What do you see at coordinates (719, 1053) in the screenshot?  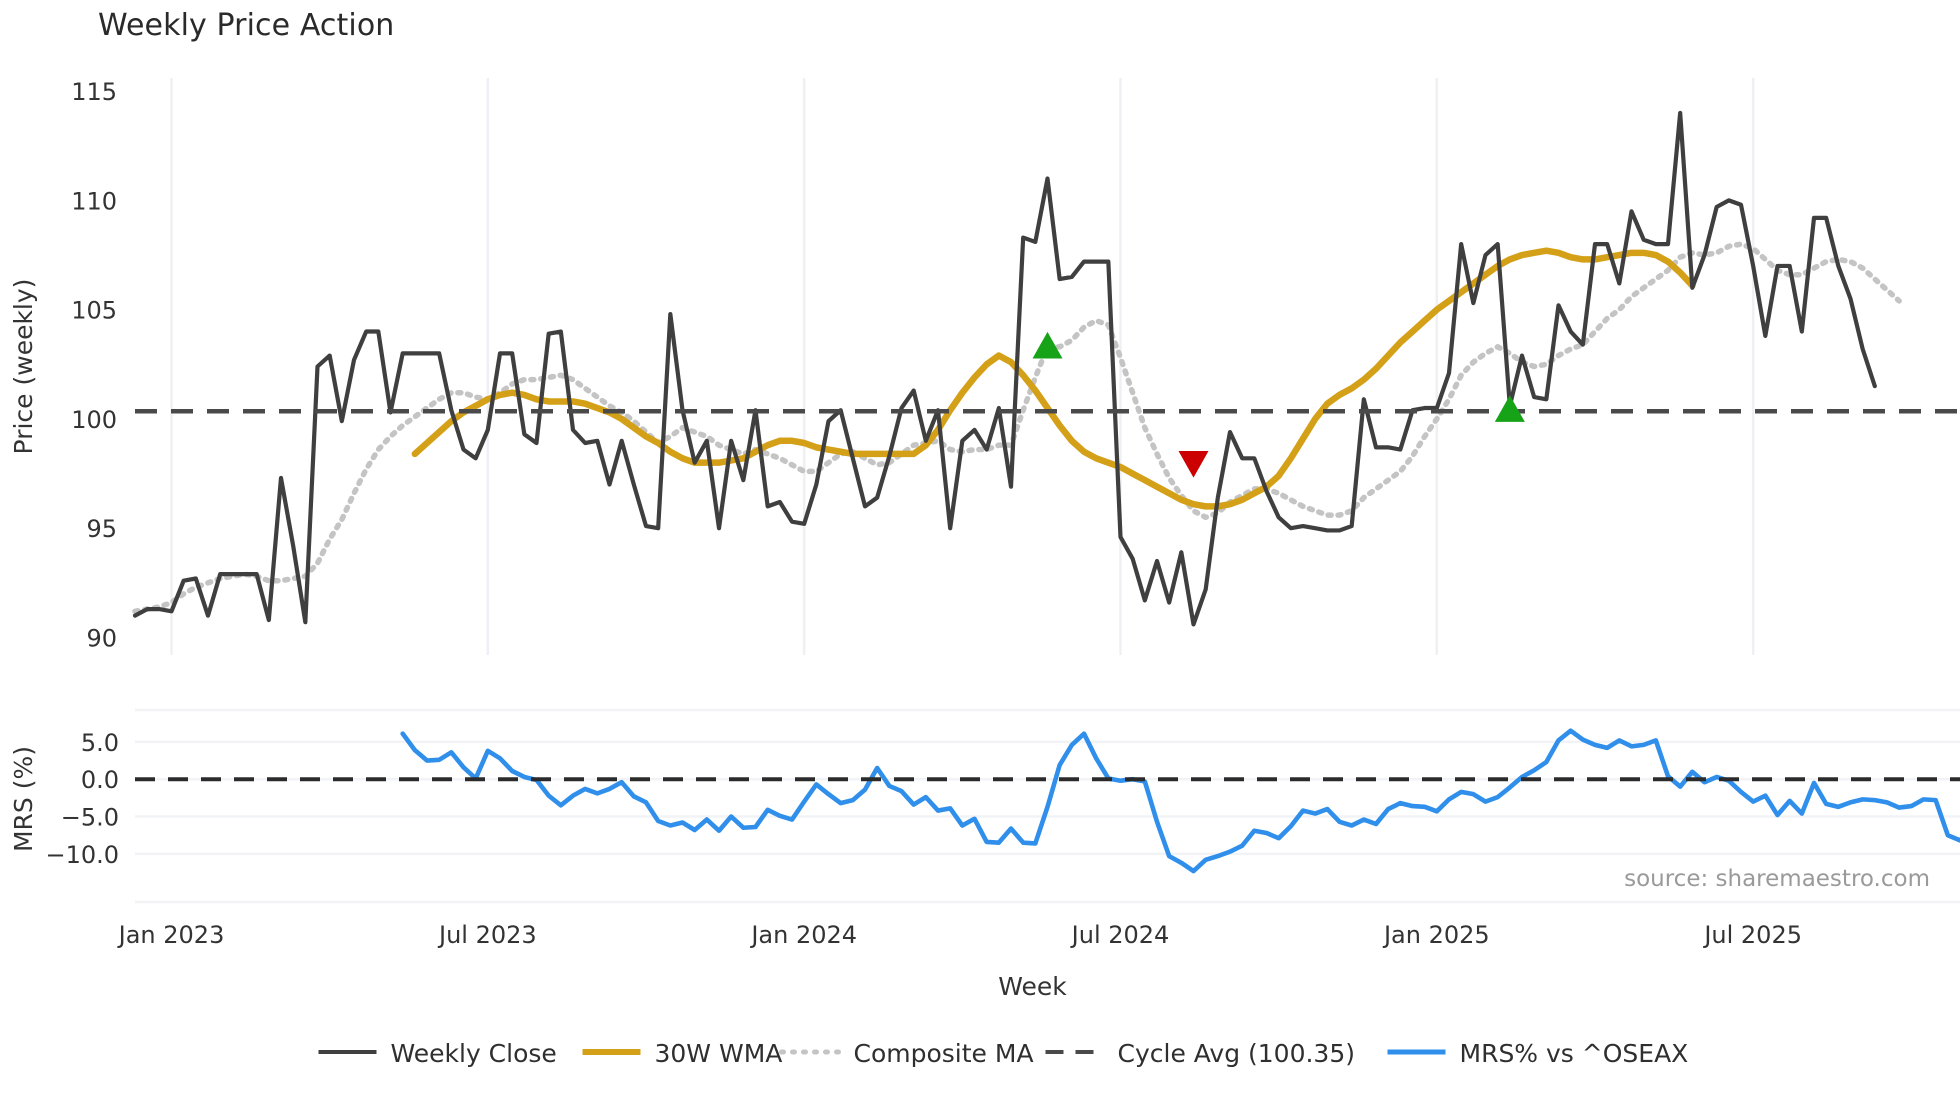 I see `legend-label: 30W WMA` at bounding box center [719, 1053].